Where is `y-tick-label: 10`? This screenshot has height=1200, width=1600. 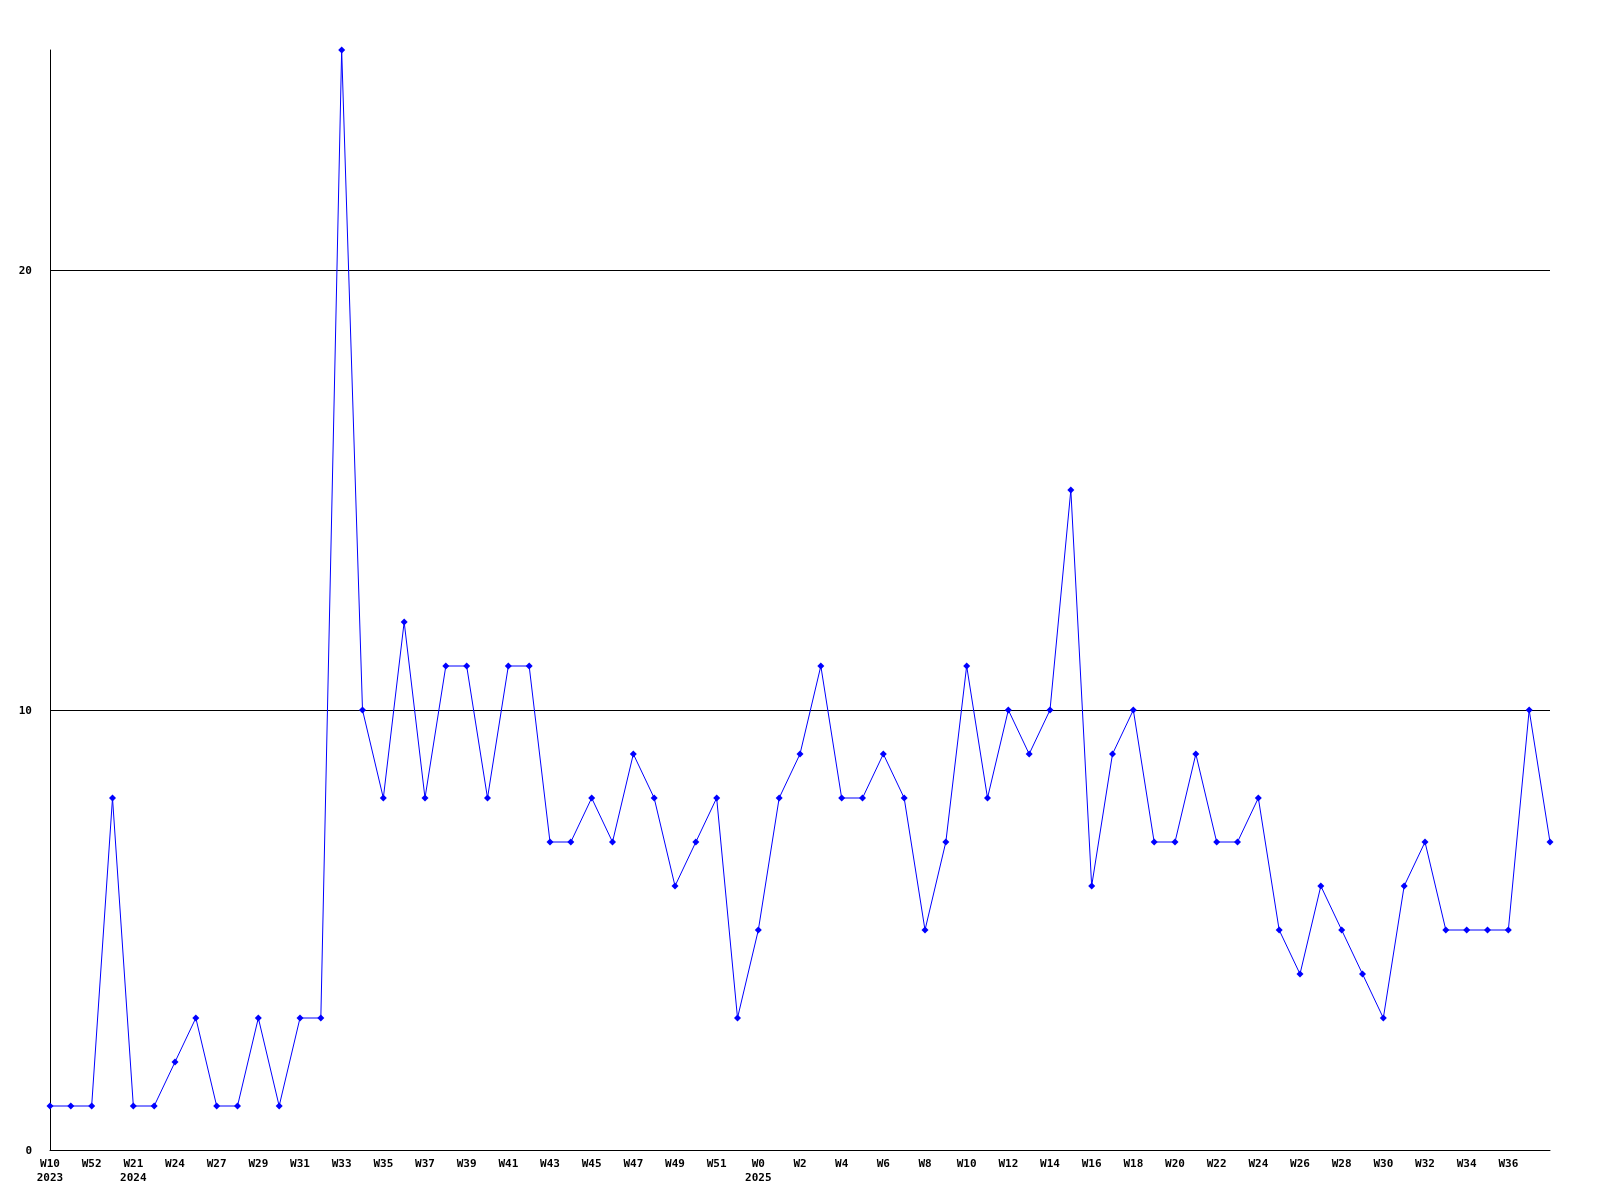 y-tick-label: 10 is located at coordinates (25, 710).